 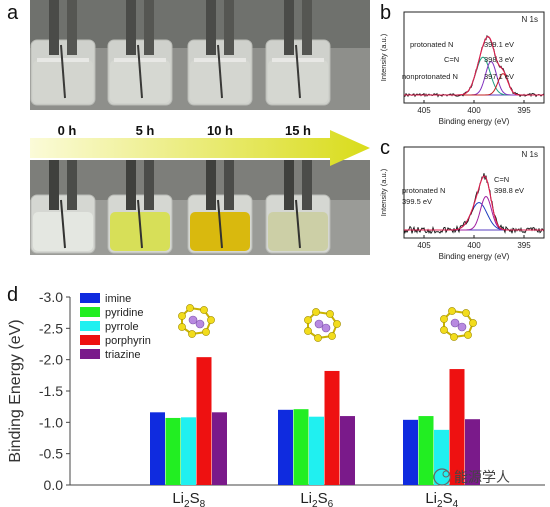 I want to click on bottom-photo-clamp-shadow, so click(x=200, y=180).